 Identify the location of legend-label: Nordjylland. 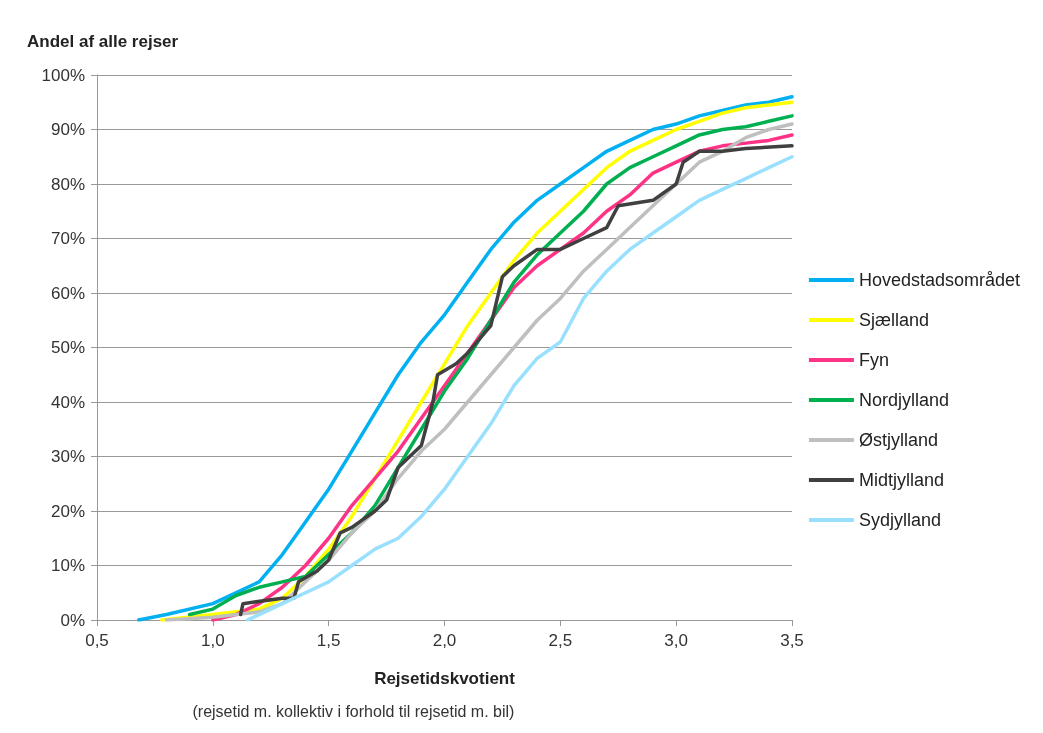
(903, 400).